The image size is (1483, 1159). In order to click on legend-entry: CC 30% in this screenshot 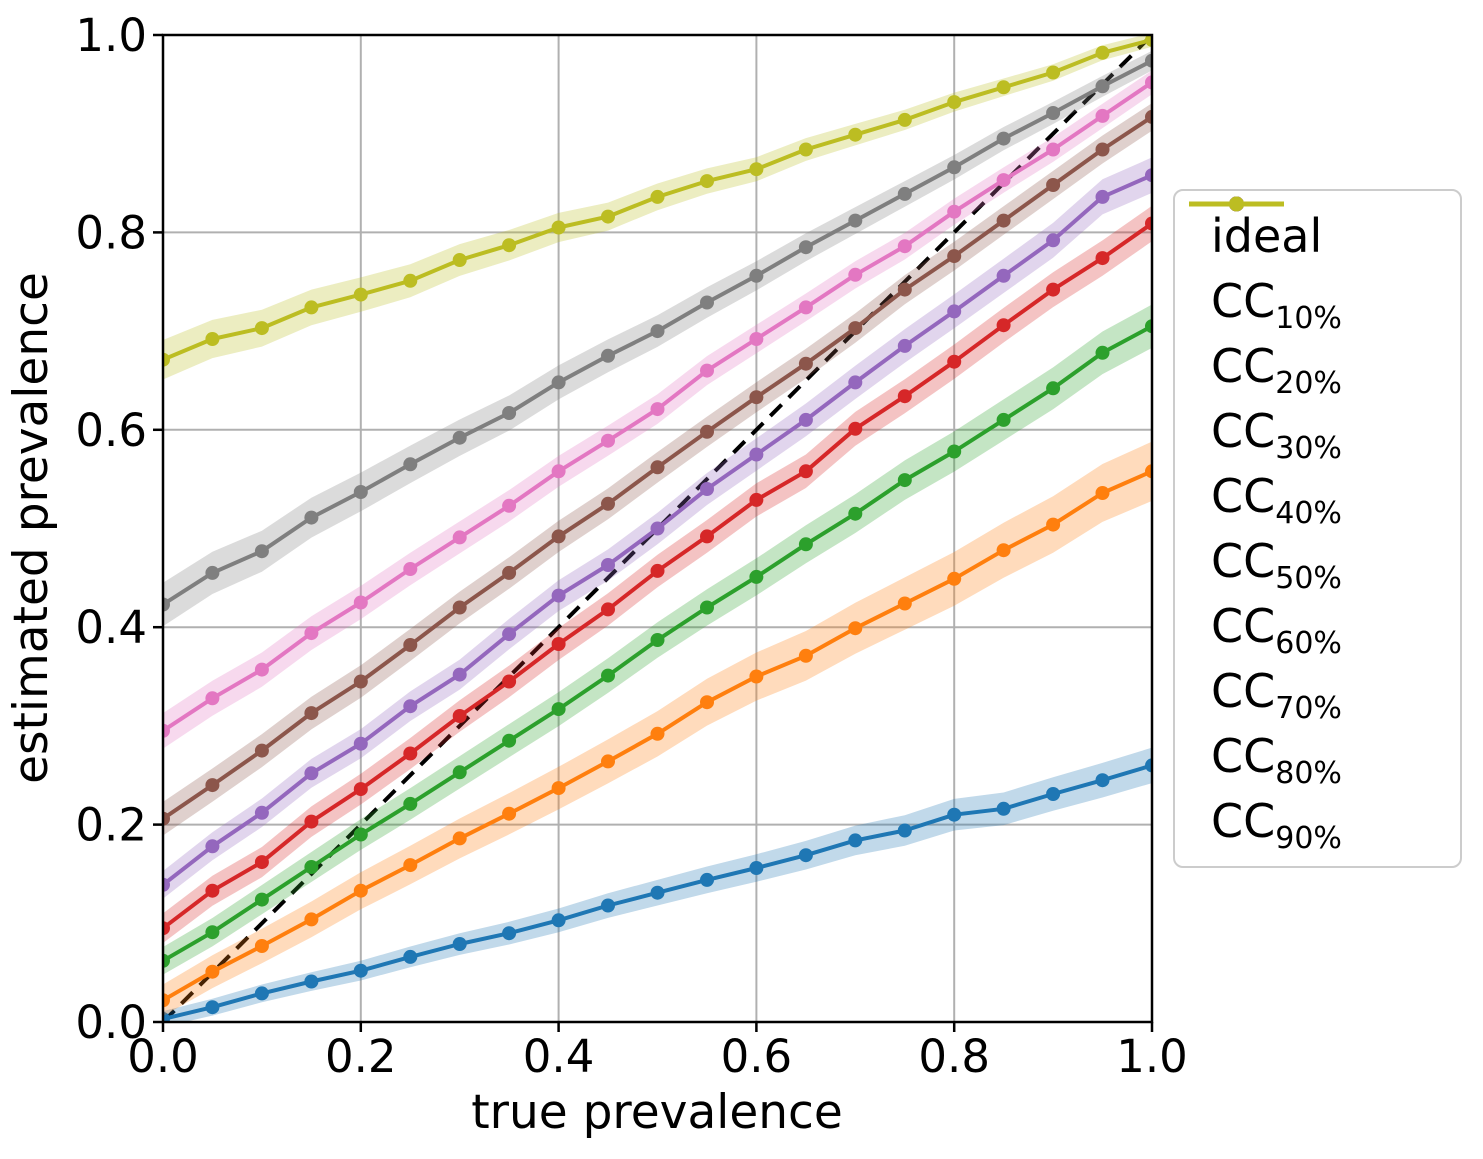, I will do `click(1317, 331)`.